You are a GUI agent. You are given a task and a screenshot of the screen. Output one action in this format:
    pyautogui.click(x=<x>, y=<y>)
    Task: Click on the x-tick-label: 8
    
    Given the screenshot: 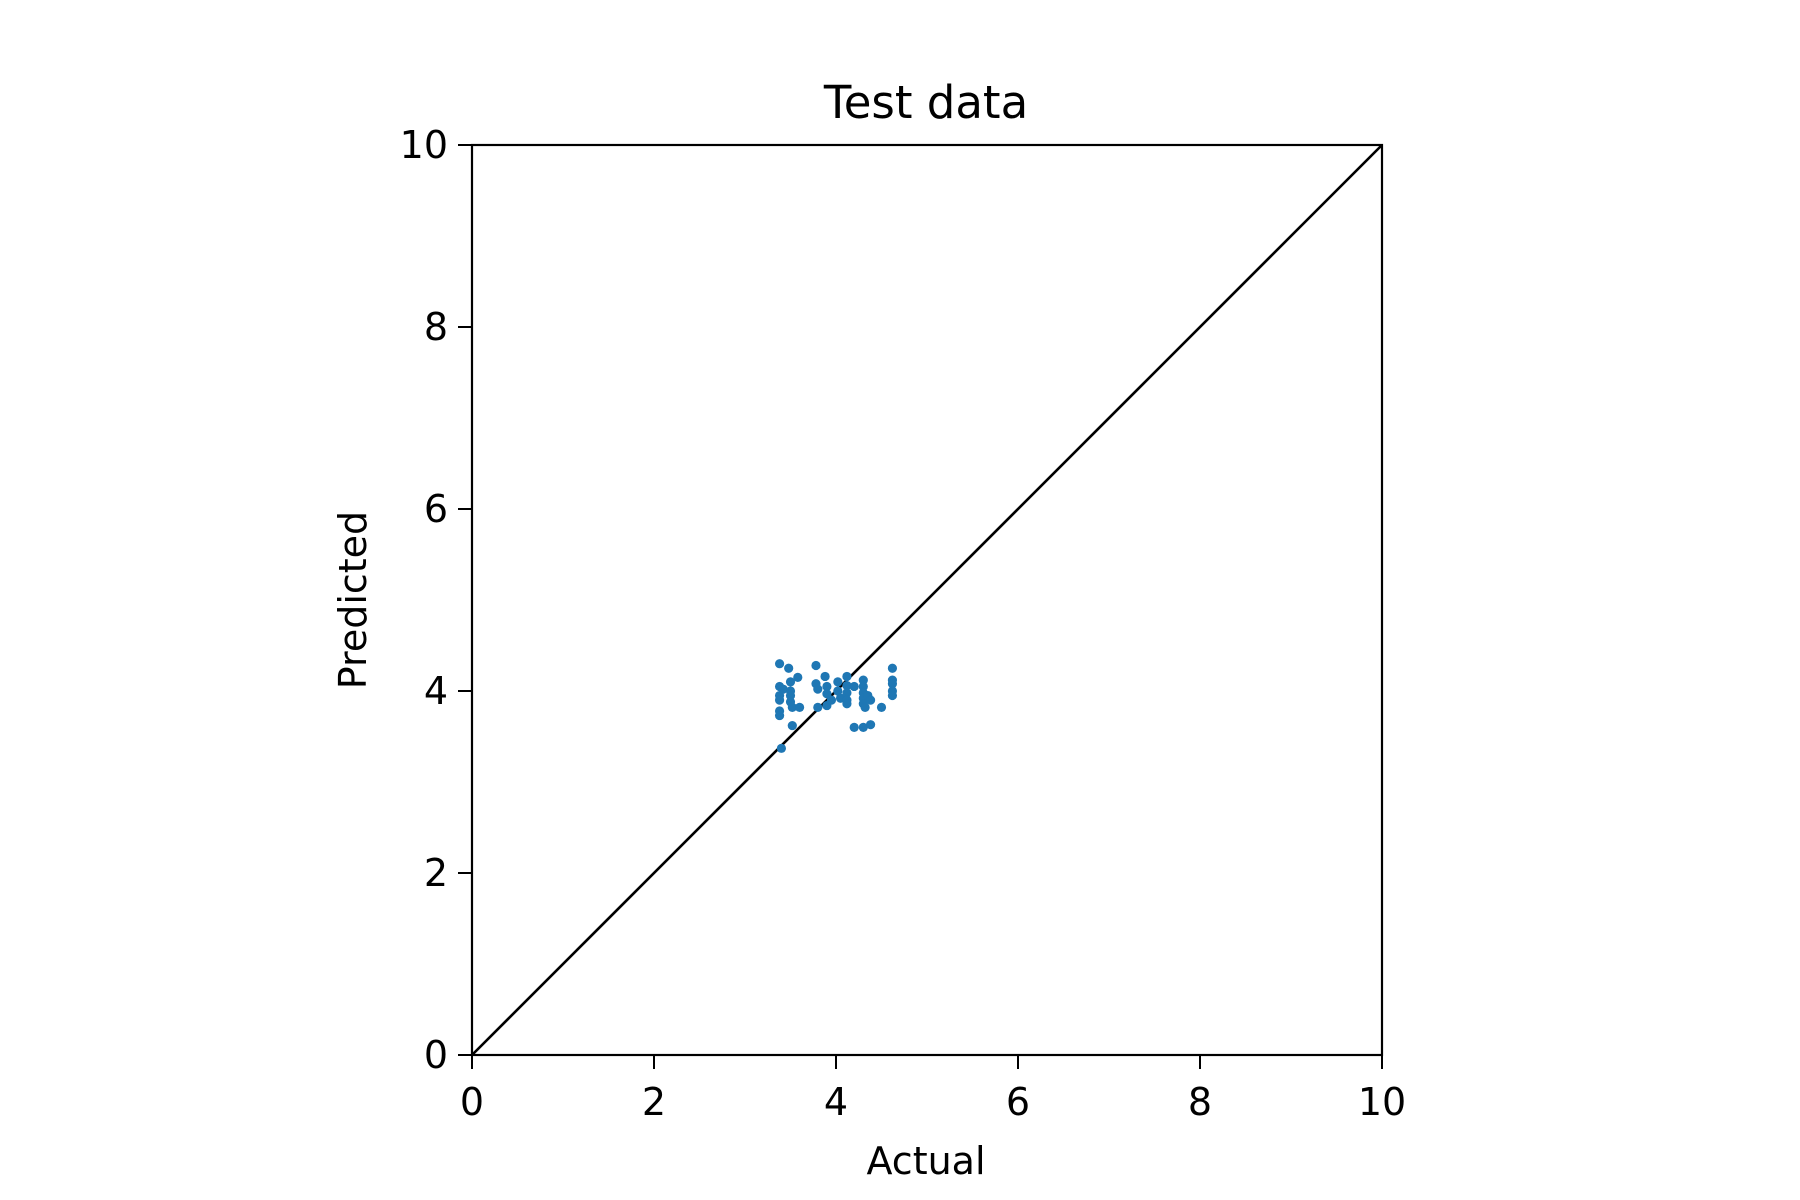 What is the action you would take?
    pyautogui.click(x=1200, y=1102)
    